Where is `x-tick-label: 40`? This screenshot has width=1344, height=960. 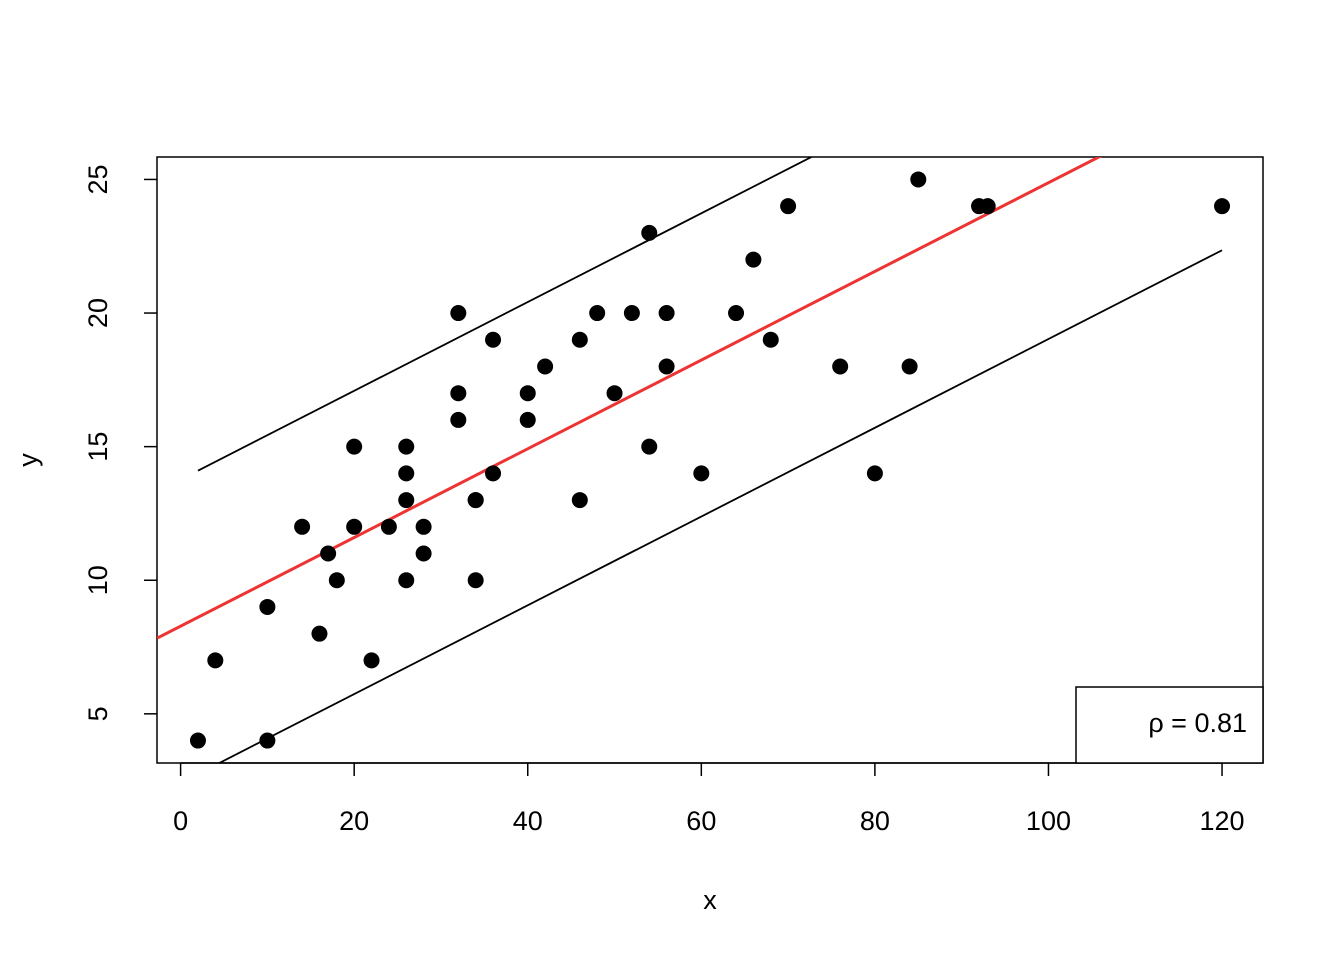 x-tick-label: 40 is located at coordinates (528, 821).